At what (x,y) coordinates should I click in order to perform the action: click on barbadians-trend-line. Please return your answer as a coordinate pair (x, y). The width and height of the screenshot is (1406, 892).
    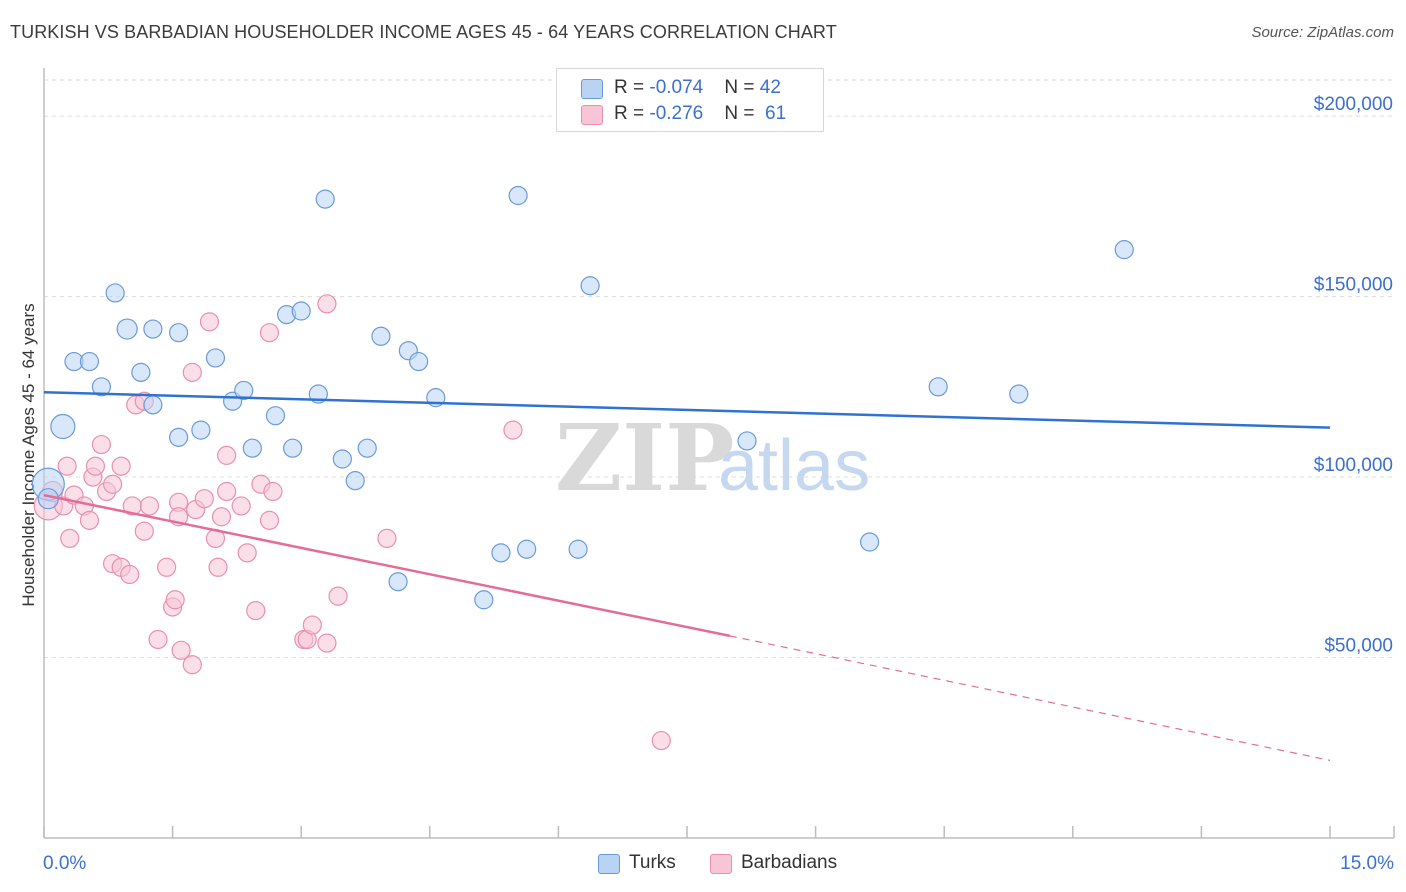
    Looking at the image, I should click on (387, 565).